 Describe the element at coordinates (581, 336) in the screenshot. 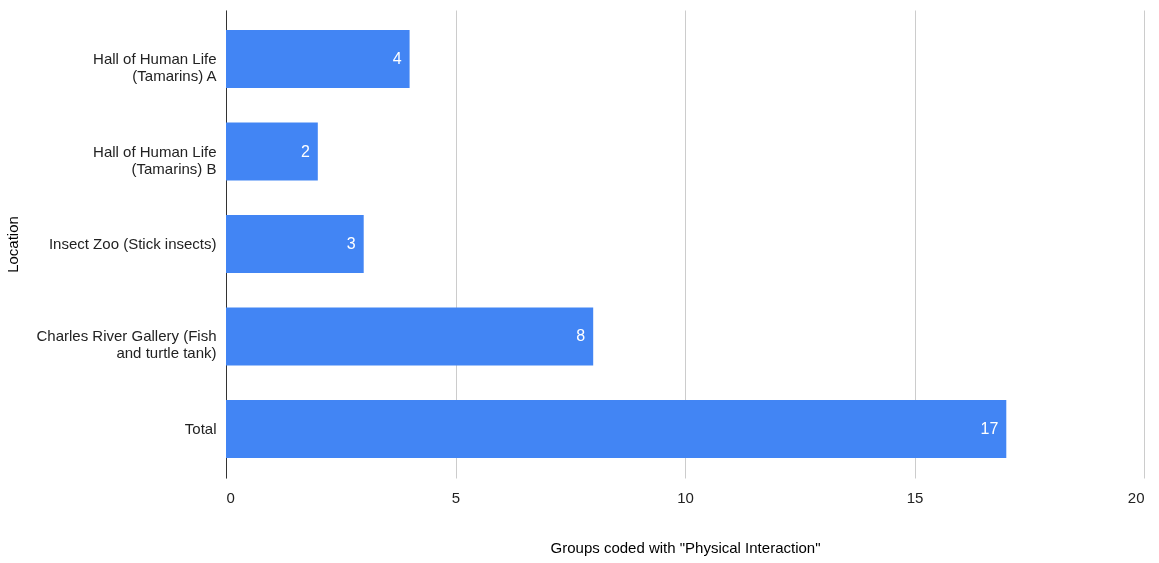

I see `data-label: 8` at that location.